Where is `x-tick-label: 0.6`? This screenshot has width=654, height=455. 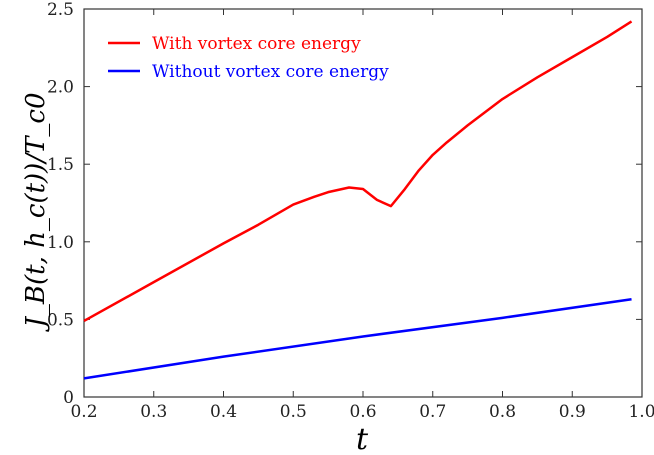
x-tick-label: 0.6 is located at coordinates (362, 412).